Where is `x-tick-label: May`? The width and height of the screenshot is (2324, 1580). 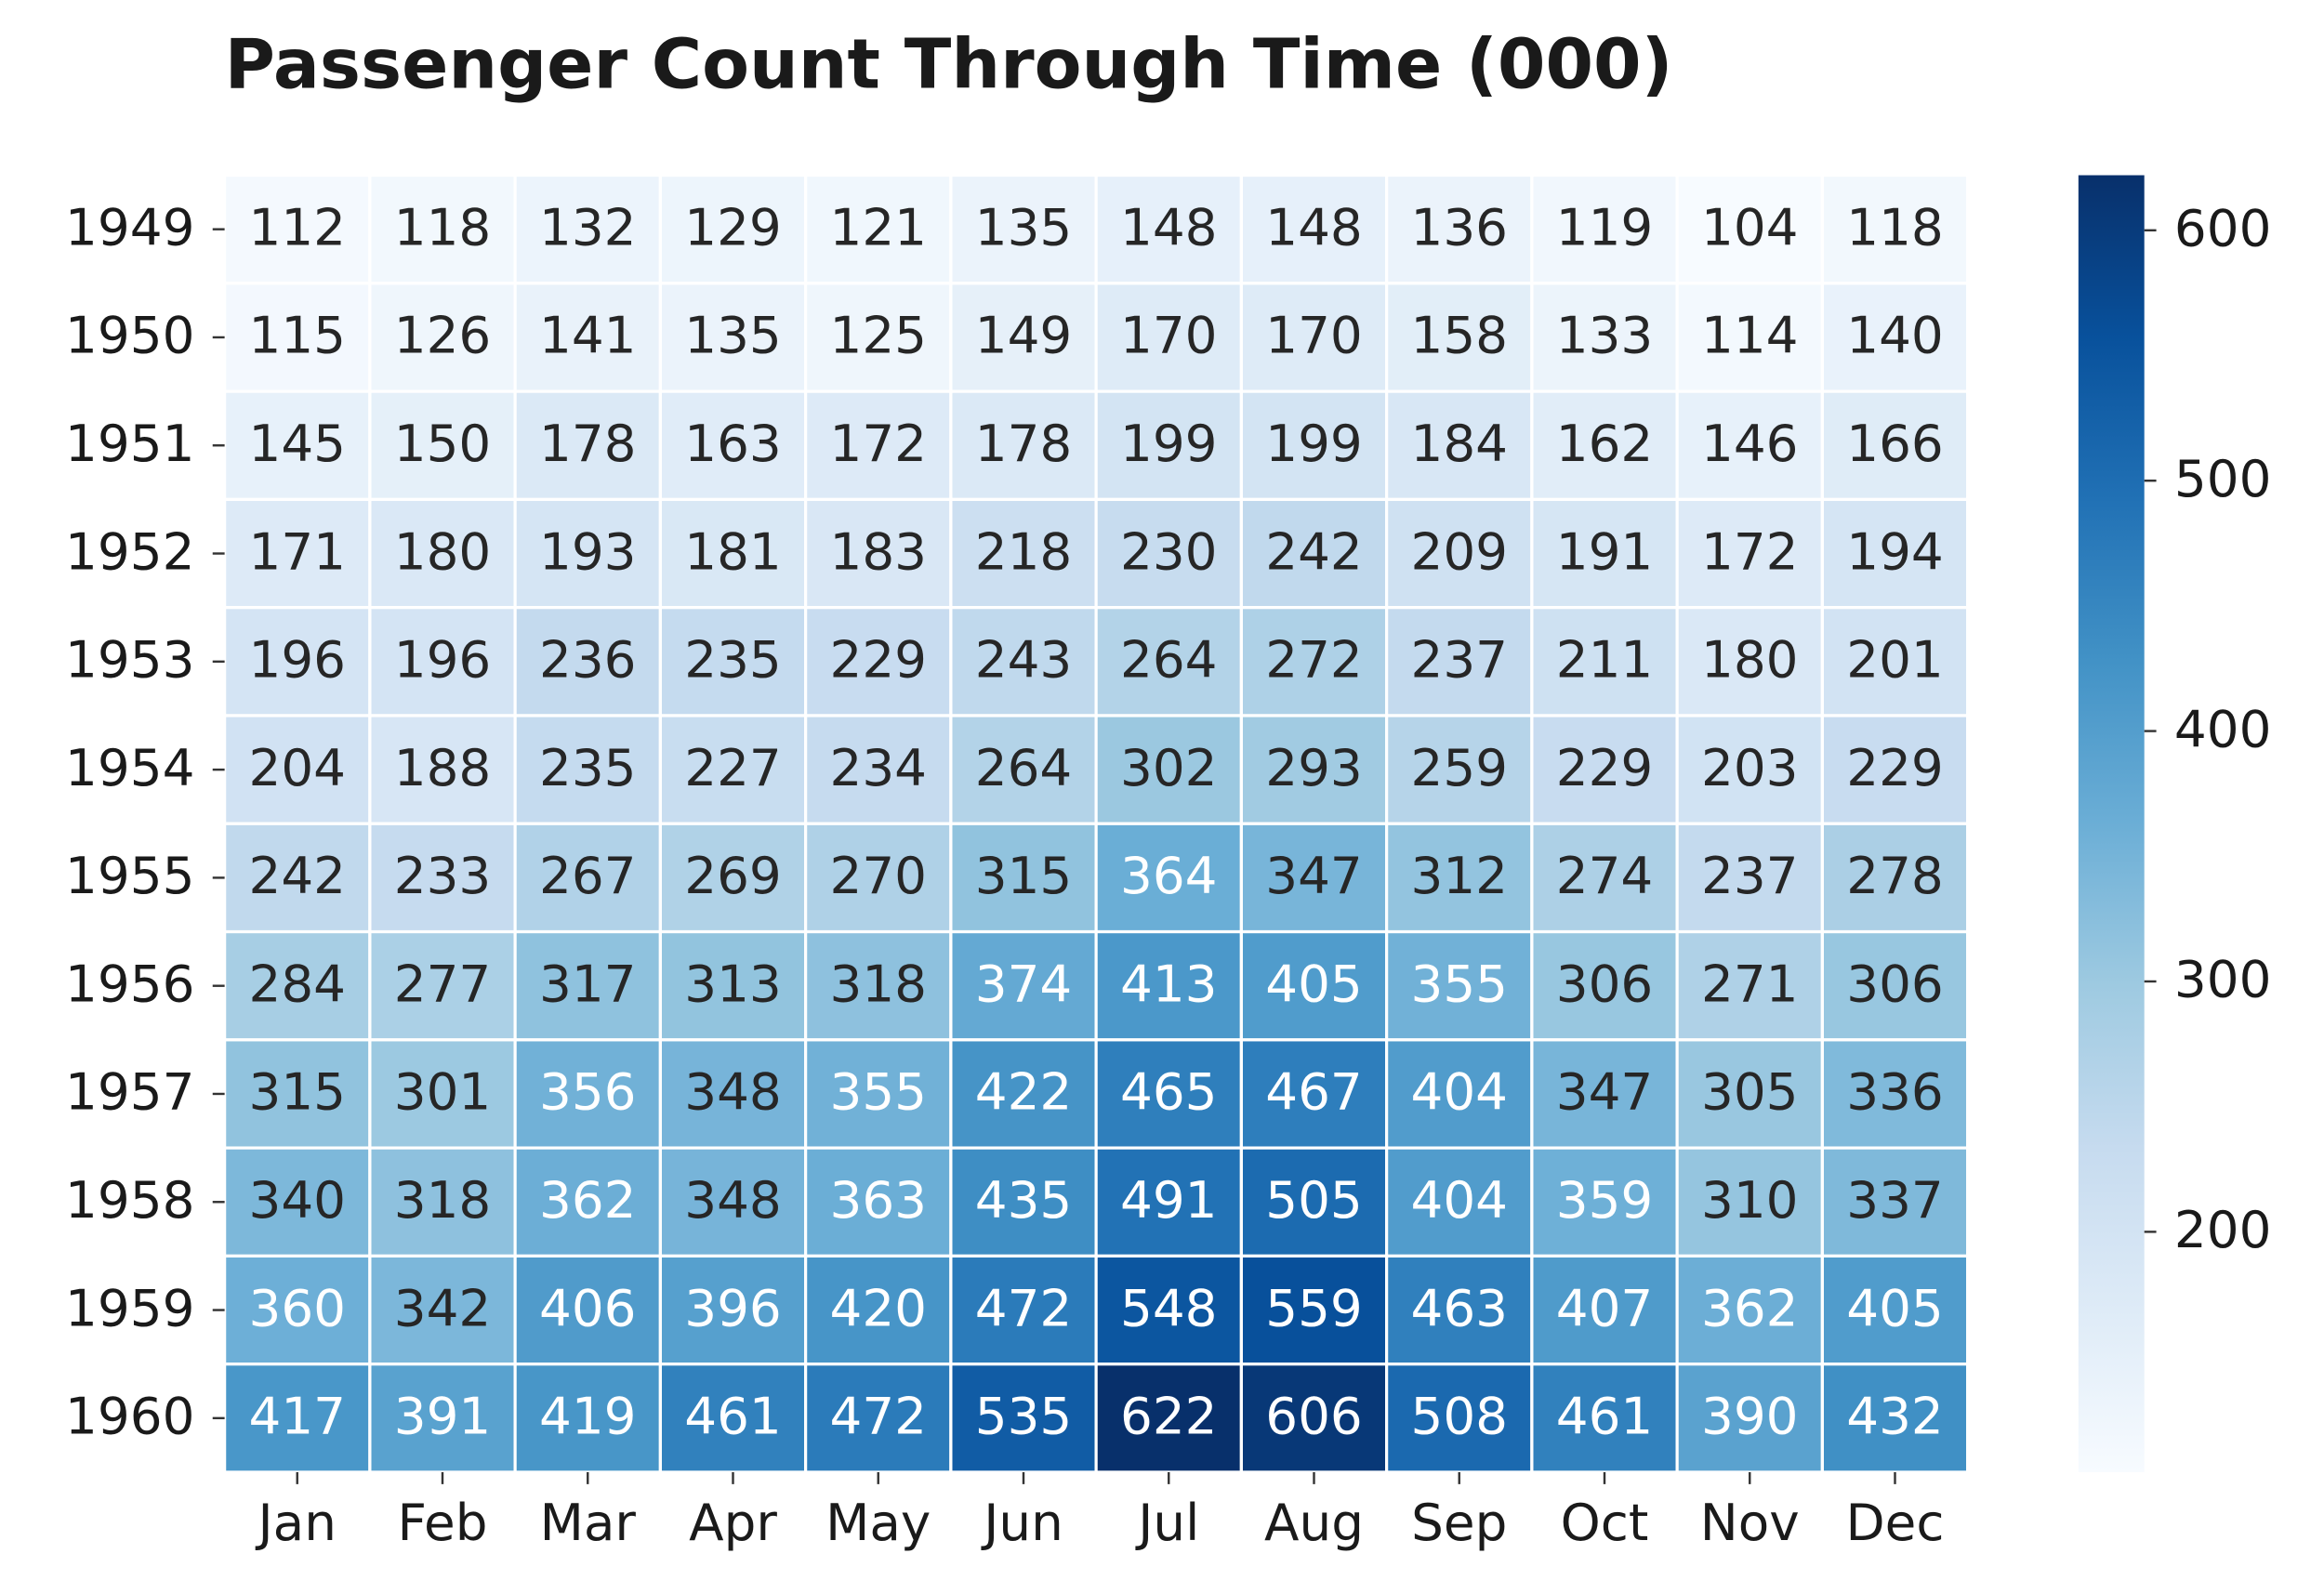 x-tick-label: May is located at coordinates (878, 1522).